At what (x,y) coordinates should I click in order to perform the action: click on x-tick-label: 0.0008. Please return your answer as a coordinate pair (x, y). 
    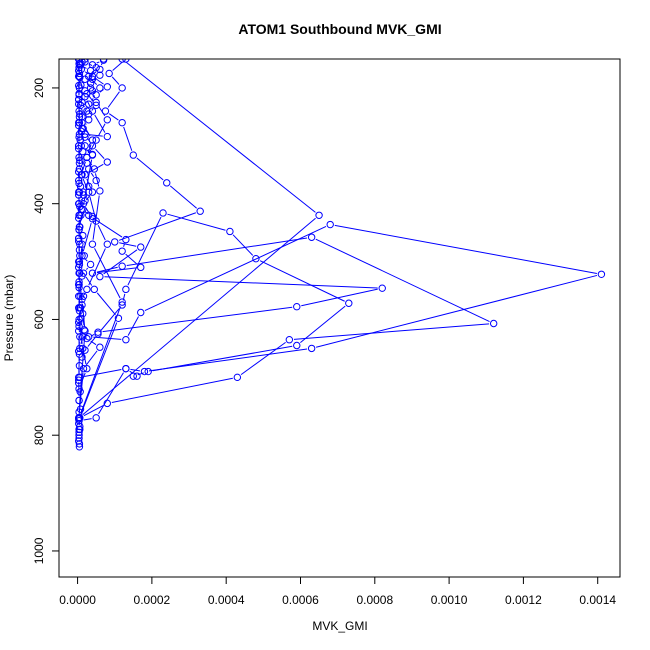
    Looking at the image, I should click on (374, 600).